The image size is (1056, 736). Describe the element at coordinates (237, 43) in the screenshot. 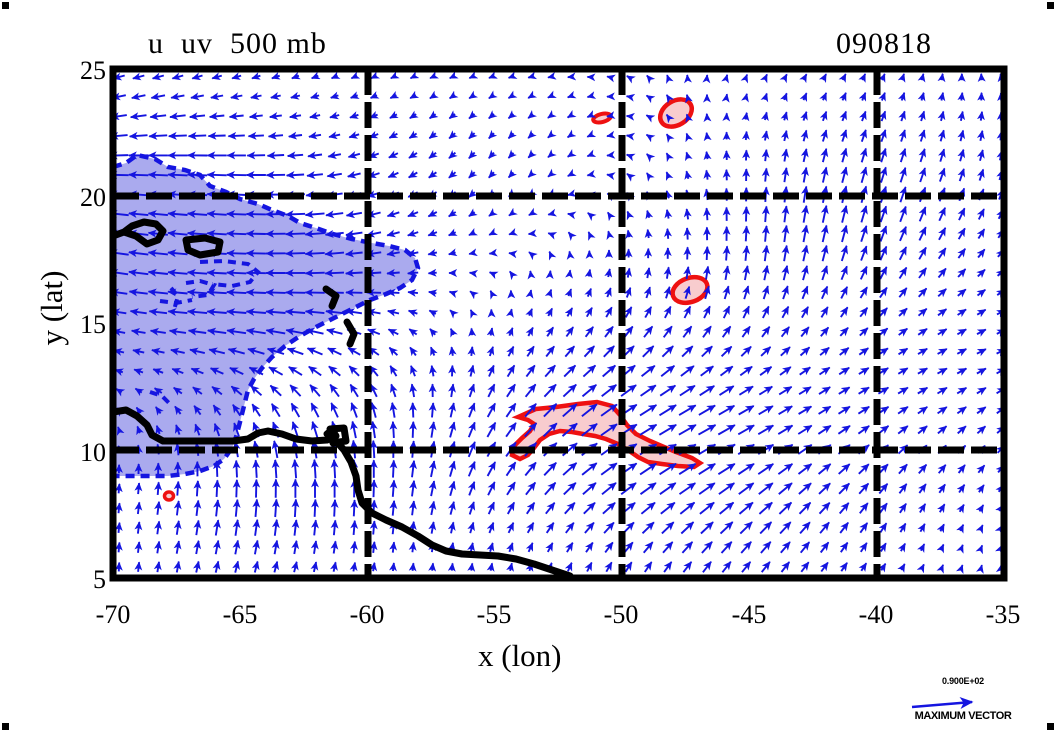

I see `chart-title: u uv 500 mb` at that location.